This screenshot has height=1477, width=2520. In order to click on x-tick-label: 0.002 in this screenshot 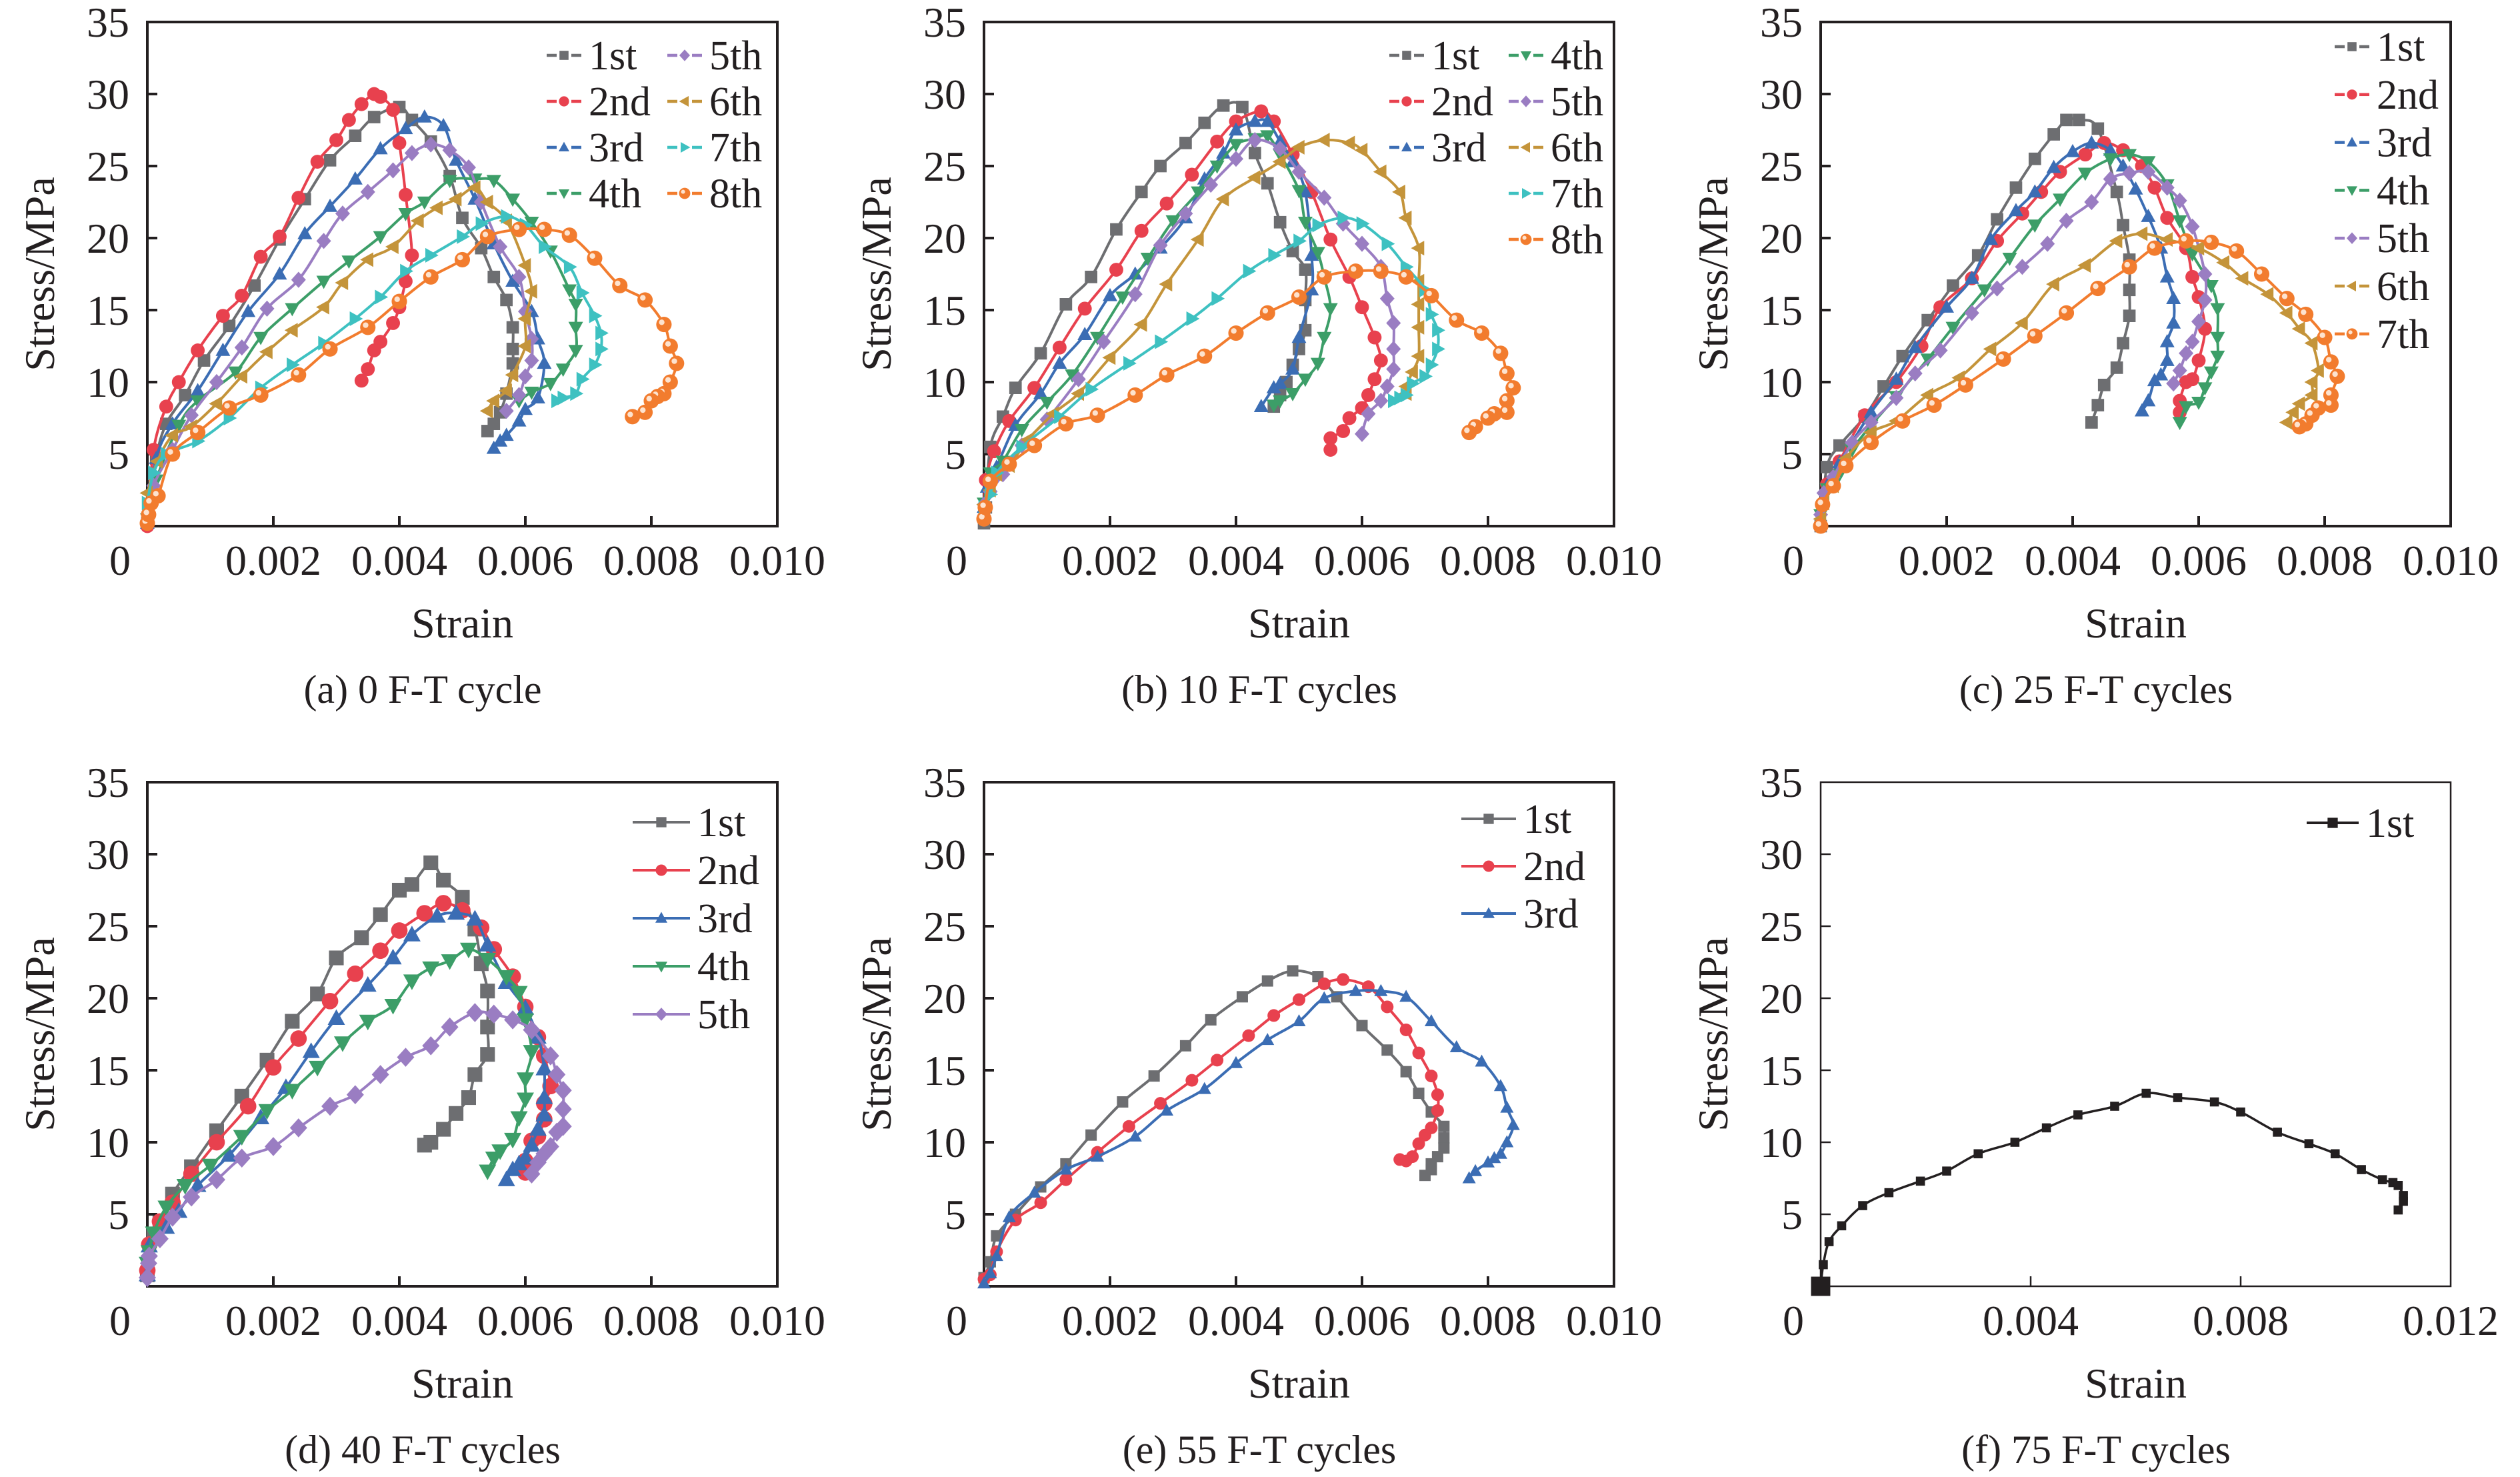, I will do `click(1110, 560)`.